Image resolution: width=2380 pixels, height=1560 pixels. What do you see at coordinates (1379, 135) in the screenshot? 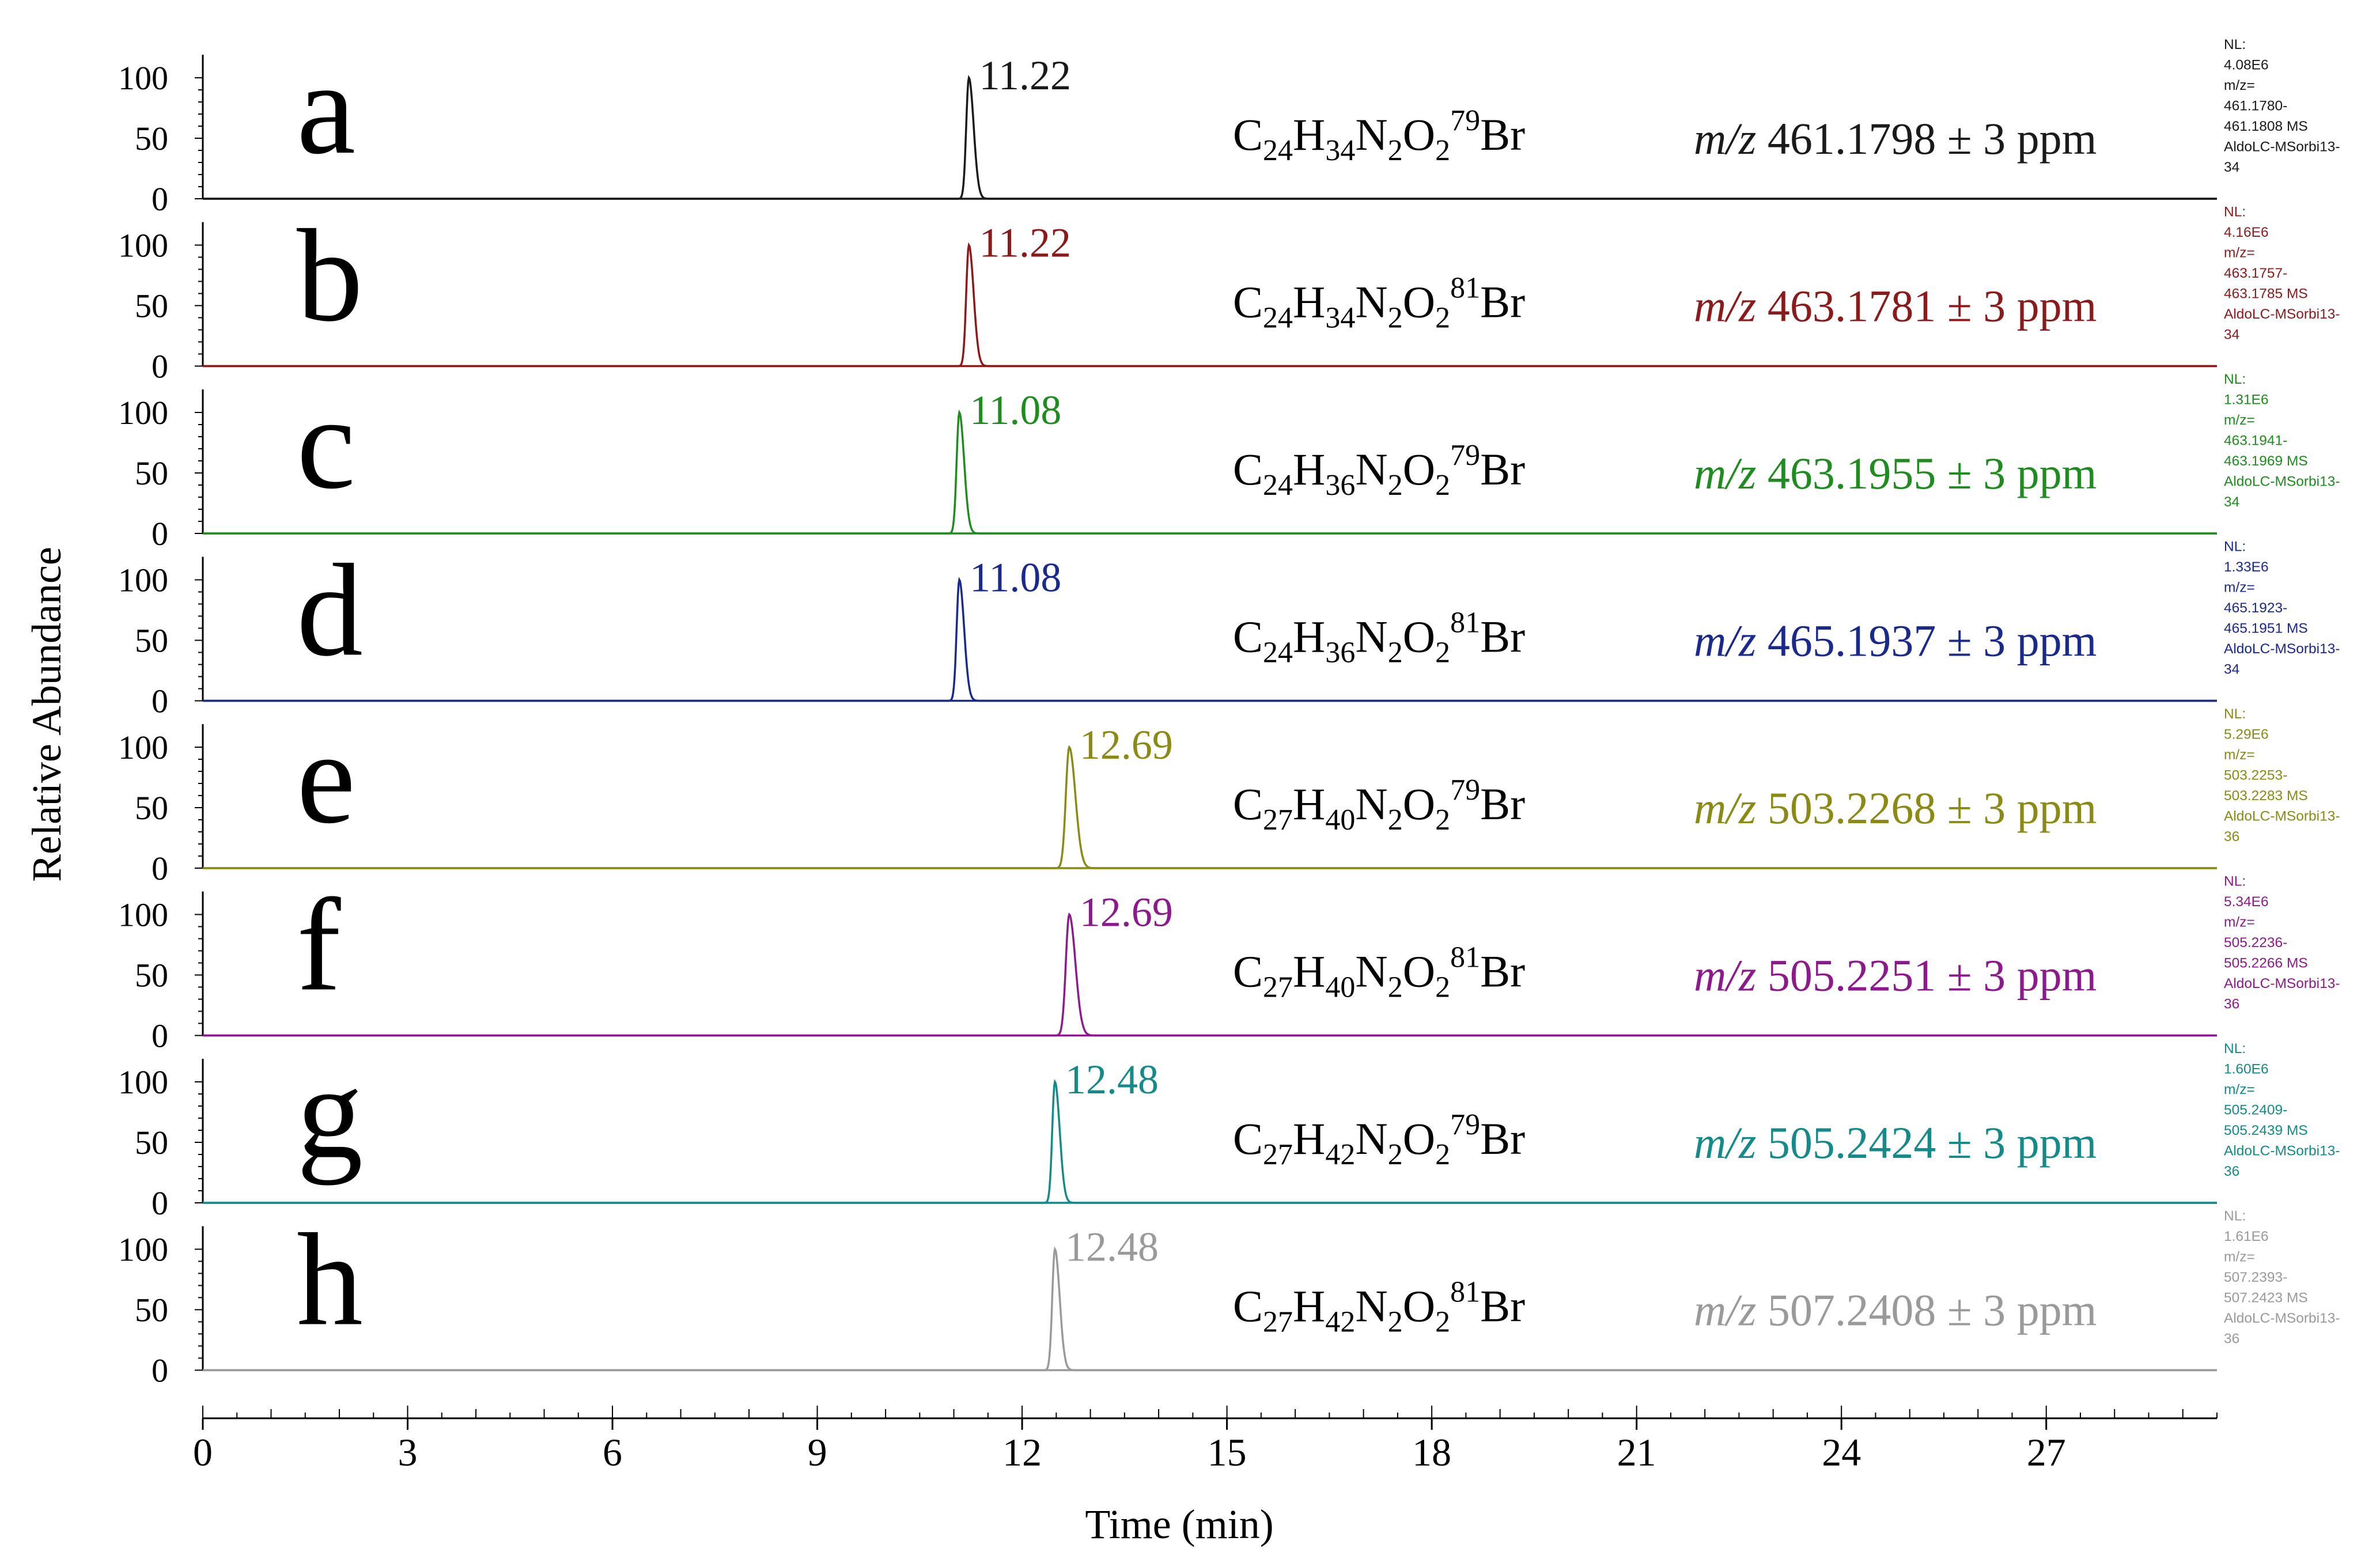
I see `formula: C24H34N2O279Br` at bounding box center [1379, 135].